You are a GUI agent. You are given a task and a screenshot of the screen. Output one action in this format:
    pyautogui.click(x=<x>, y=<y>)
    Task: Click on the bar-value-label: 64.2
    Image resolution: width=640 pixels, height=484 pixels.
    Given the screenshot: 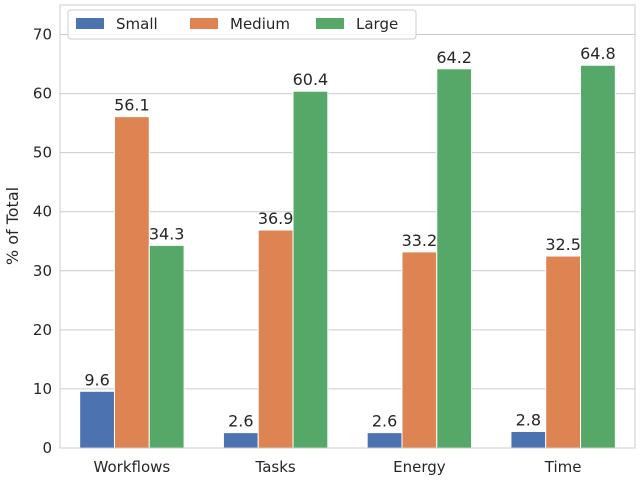 What is the action you would take?
    pyautogui.click(x=454, y=57)
    